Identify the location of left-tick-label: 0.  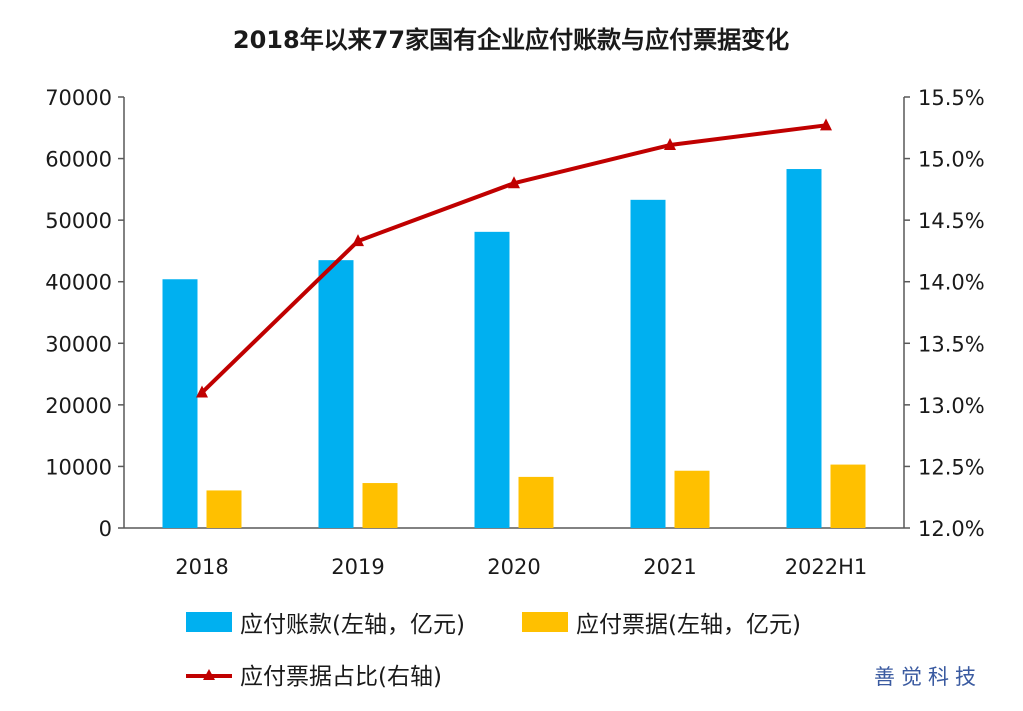
(105, 529).